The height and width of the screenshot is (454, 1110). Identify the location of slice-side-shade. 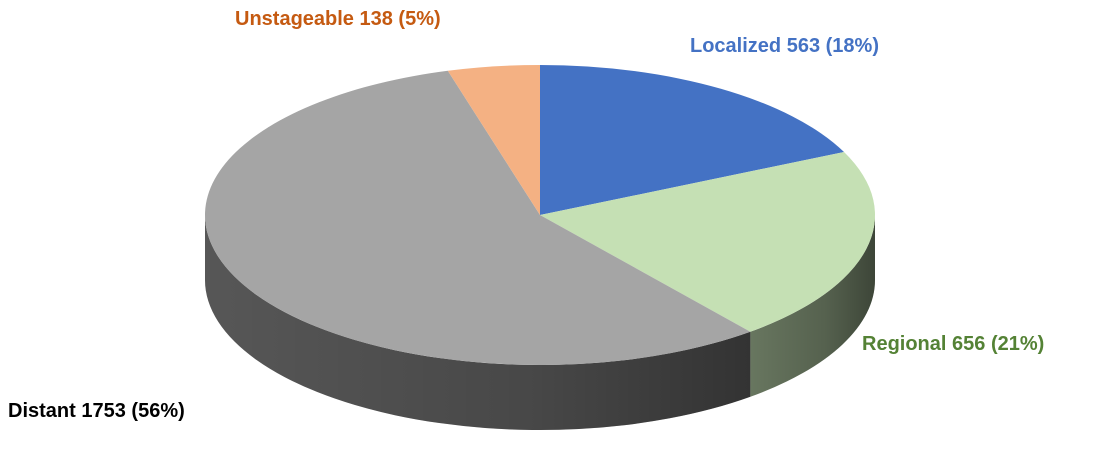
(812, 306).